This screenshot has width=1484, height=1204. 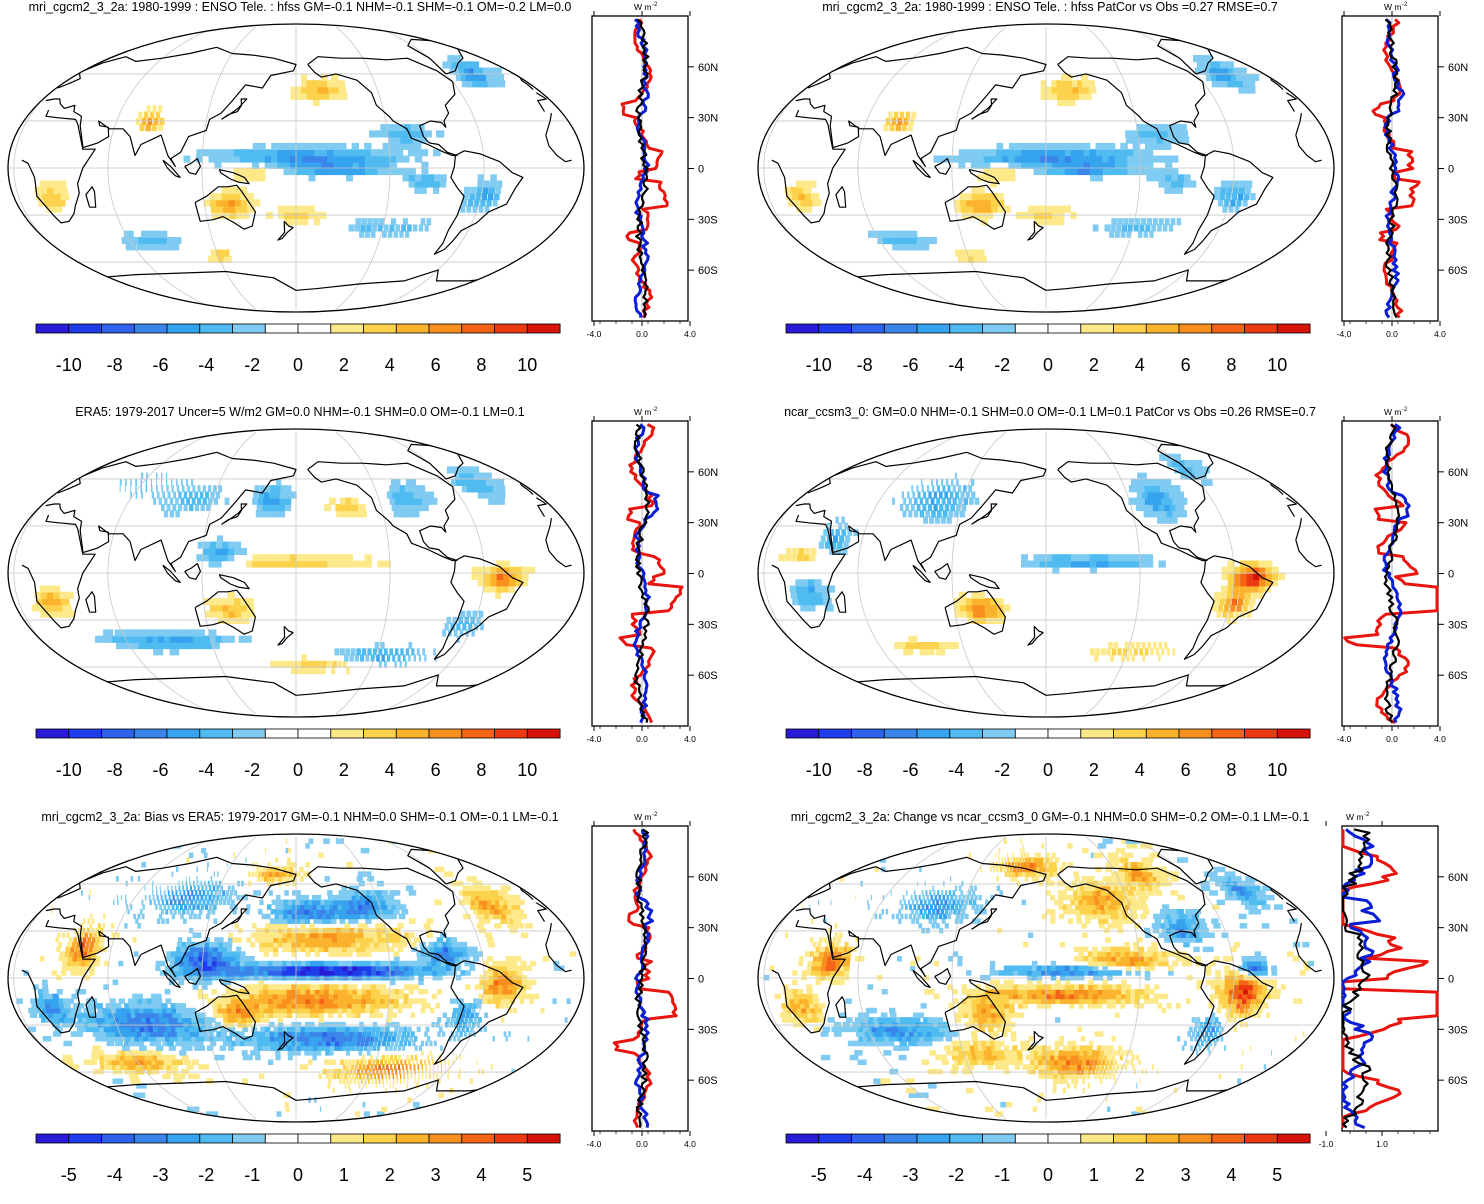 What do you see at coordinates (819, 1175) in the screenshot?
I see `colorbar-label: -5` at bounding box center [819, 1175].